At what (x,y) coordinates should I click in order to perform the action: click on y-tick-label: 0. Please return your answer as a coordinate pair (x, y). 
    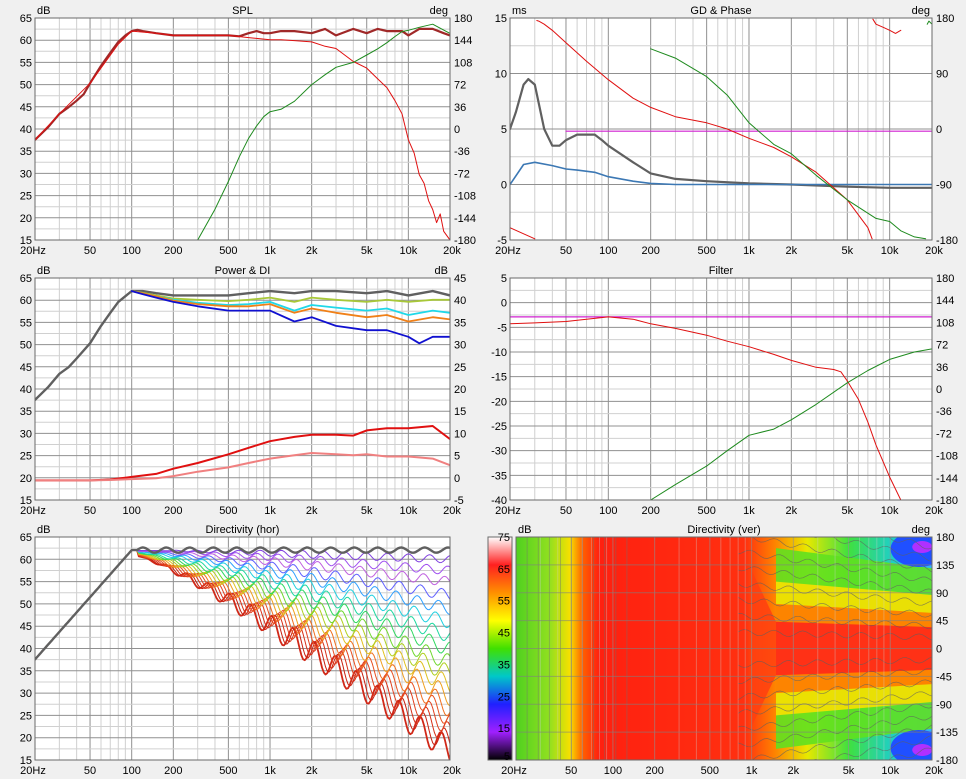
    Looking at the image, I should click on (504, 186).